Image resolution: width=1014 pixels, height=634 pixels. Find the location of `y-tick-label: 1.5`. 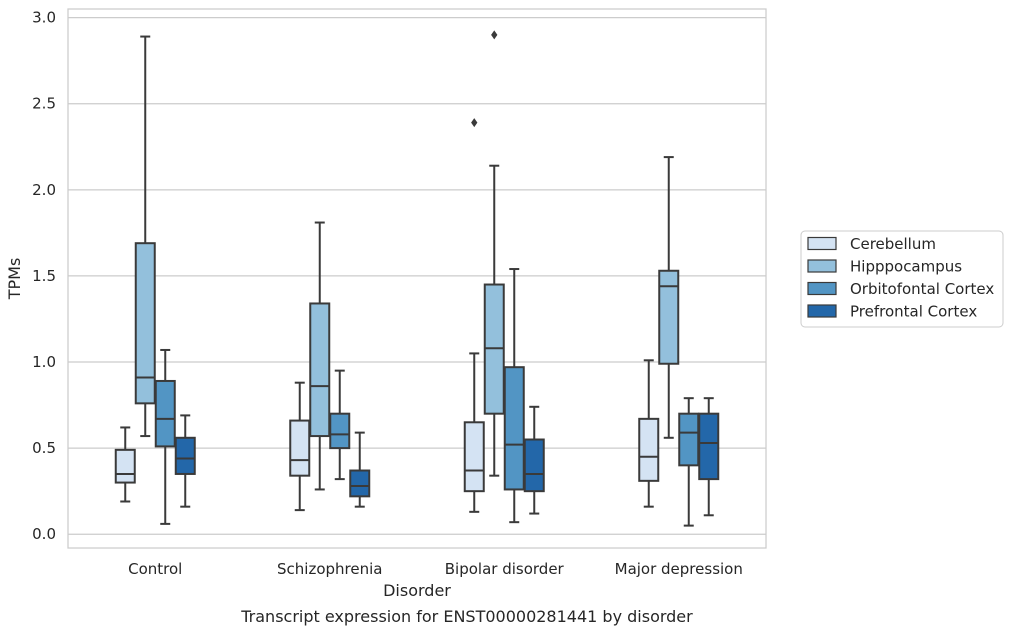

y-tick-label: 1.5 is located at coordinates (44, 276).